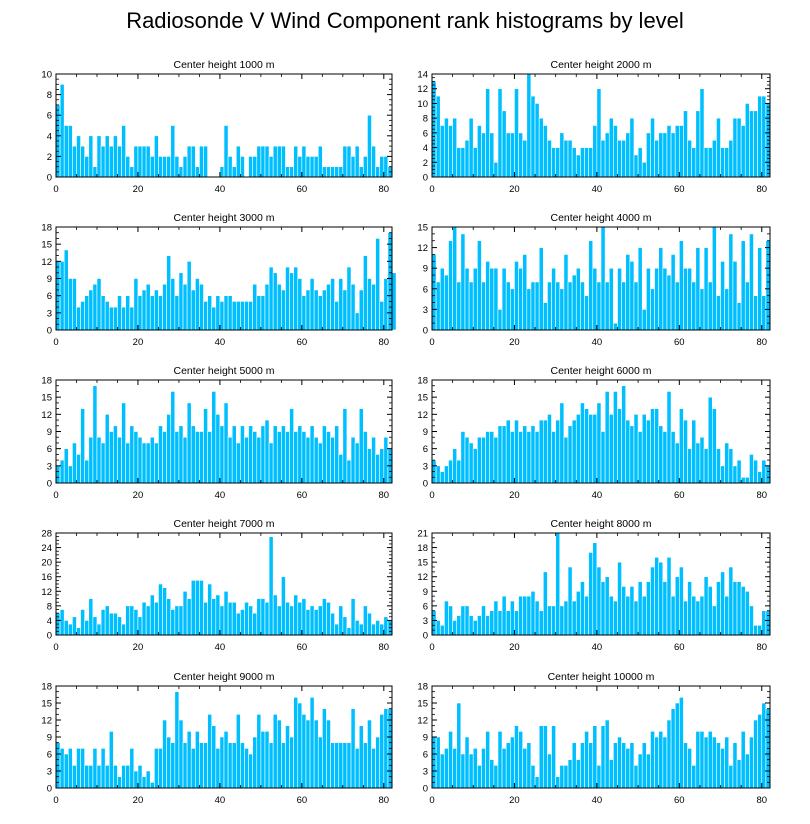  I want to click on x-tick-label: 60, so click(302, 647).